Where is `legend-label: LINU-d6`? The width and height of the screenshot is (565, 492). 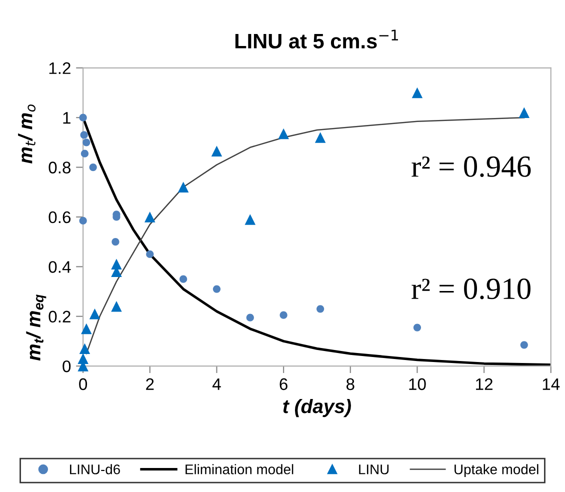 legend-label: LINU-d6 is located at coordinates (95, 469).